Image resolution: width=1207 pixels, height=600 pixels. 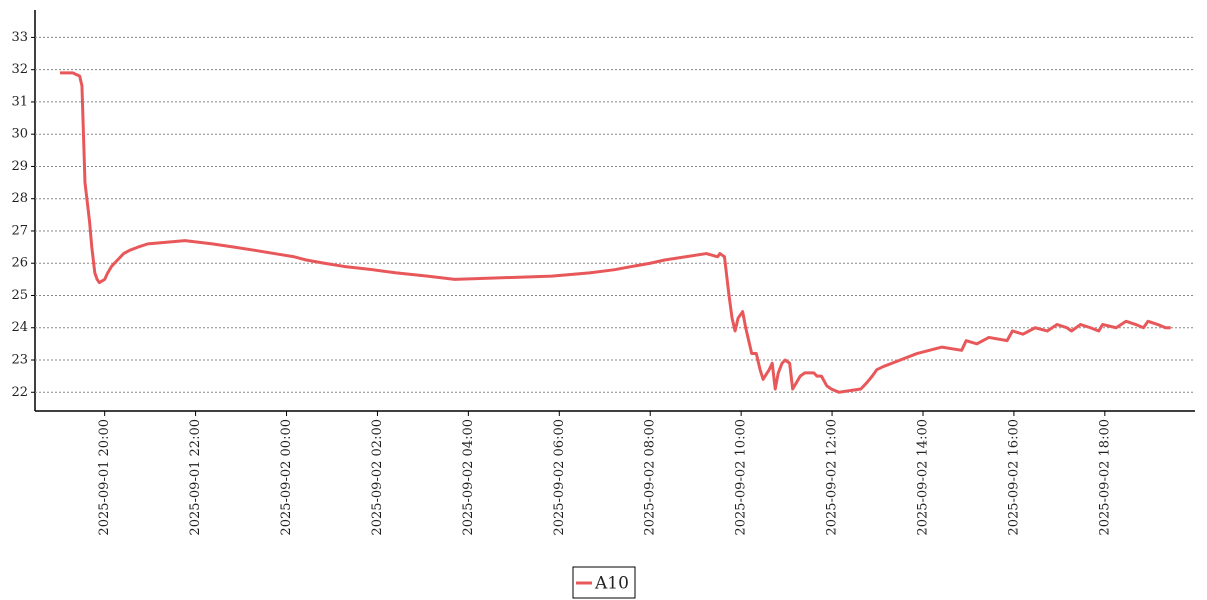 What do you see at coordinates (19, 392) in the screenshot?
I see `y-tick-label: 22` at bounding box center [19, 392].